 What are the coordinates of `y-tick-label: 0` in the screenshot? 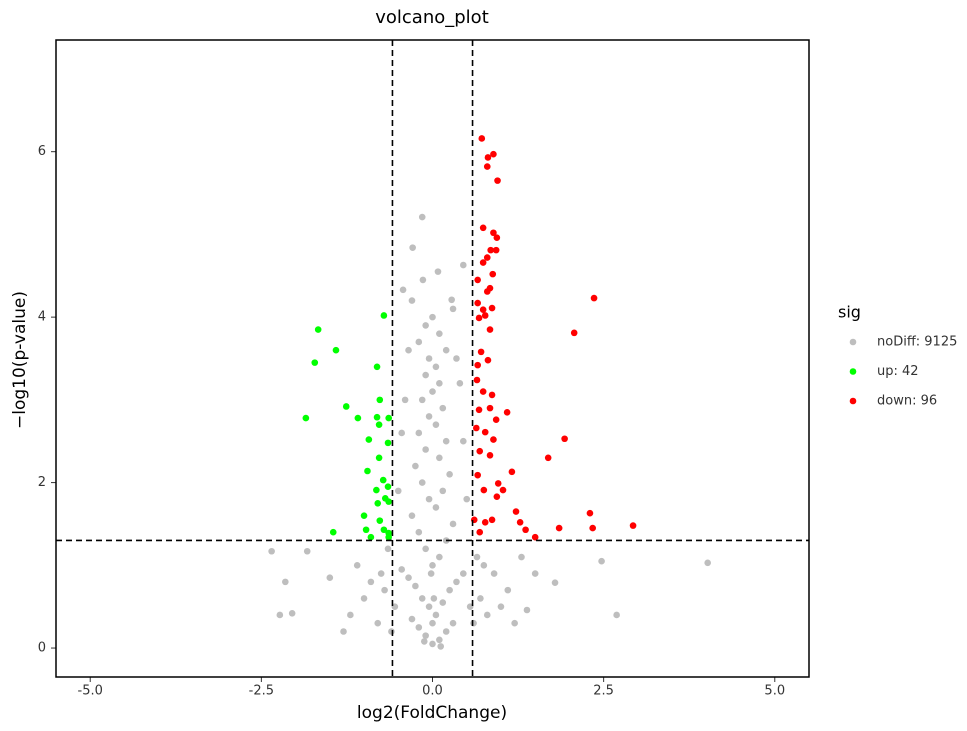 It's located at (42, 648).